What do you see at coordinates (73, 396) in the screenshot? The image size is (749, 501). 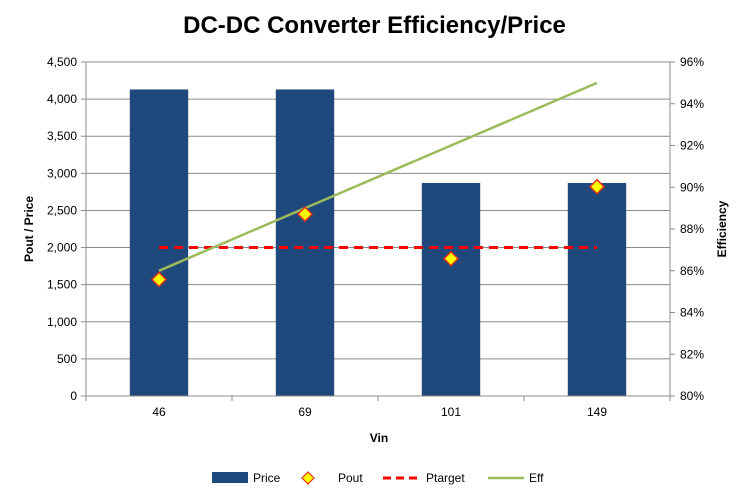 I see `y-tick-label: 0` at bounding box center [73, 396].